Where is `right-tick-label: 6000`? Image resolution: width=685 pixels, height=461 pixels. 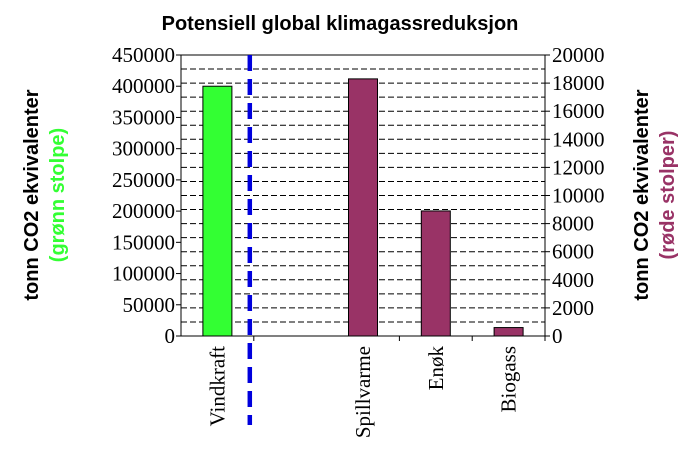 right-tick-label: 6000 is located at coordinates (573, 252).